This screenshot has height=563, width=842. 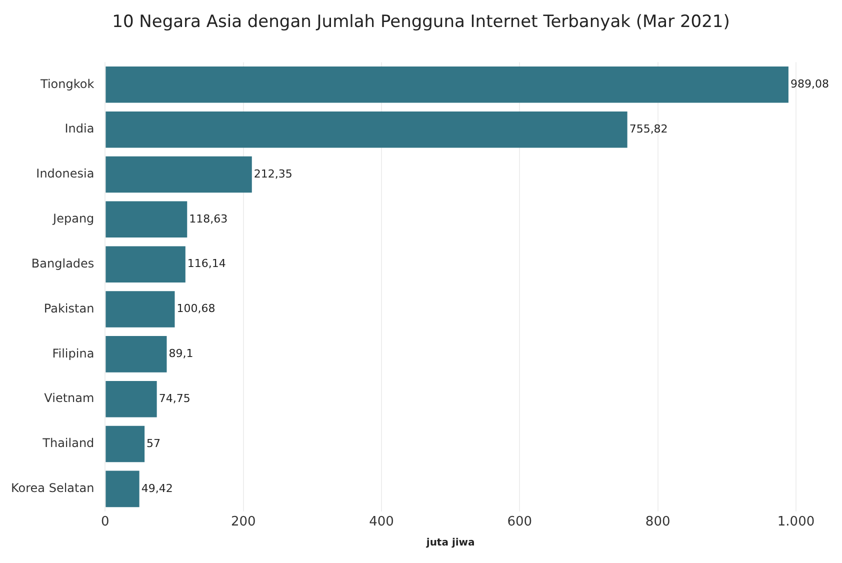 What do you see at coordinates (273, 173) in the screenshot?
I see `data-label: 212,35` at bounding box center [273, 173].